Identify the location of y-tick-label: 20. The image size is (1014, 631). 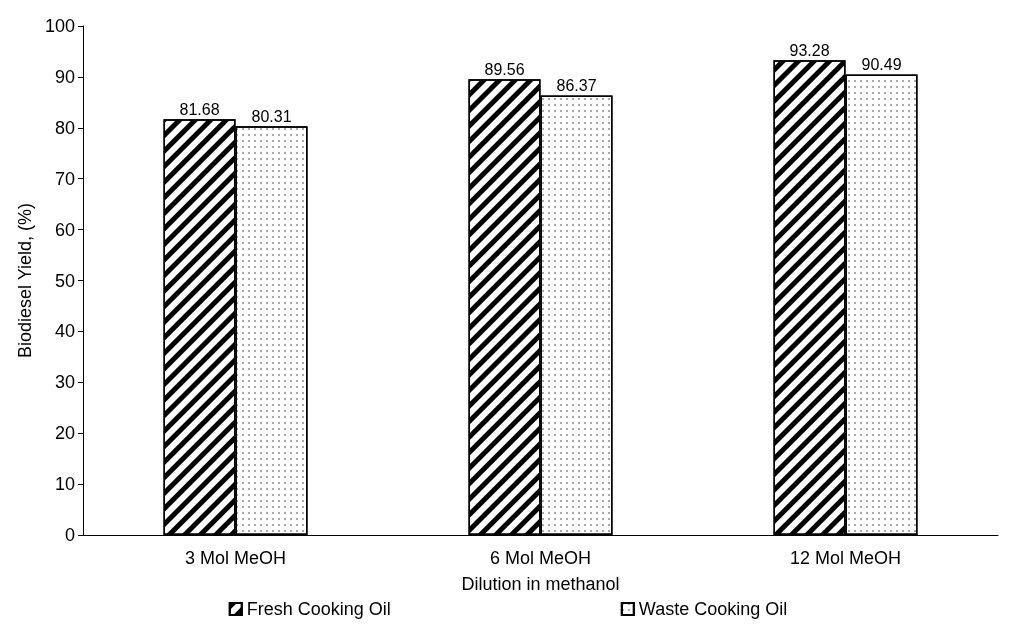
(64, 433).